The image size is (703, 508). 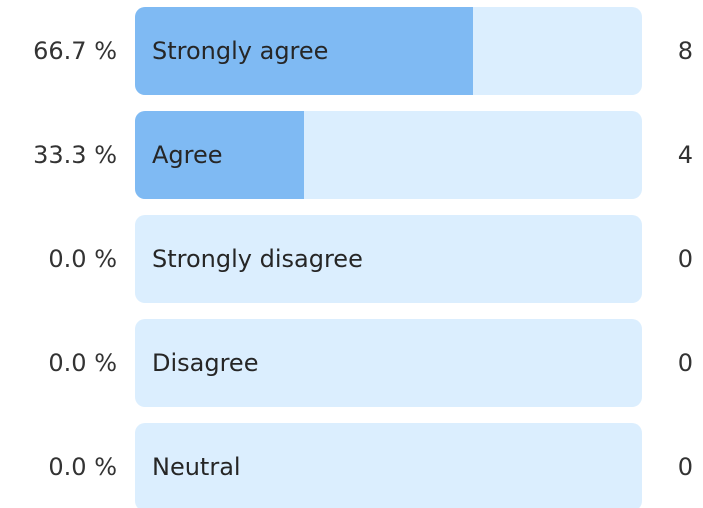 What do you see at coordinates (75, 155) in the screenshot?
I see `result-percent: 33.3 %` at bounding box center [75, 155].